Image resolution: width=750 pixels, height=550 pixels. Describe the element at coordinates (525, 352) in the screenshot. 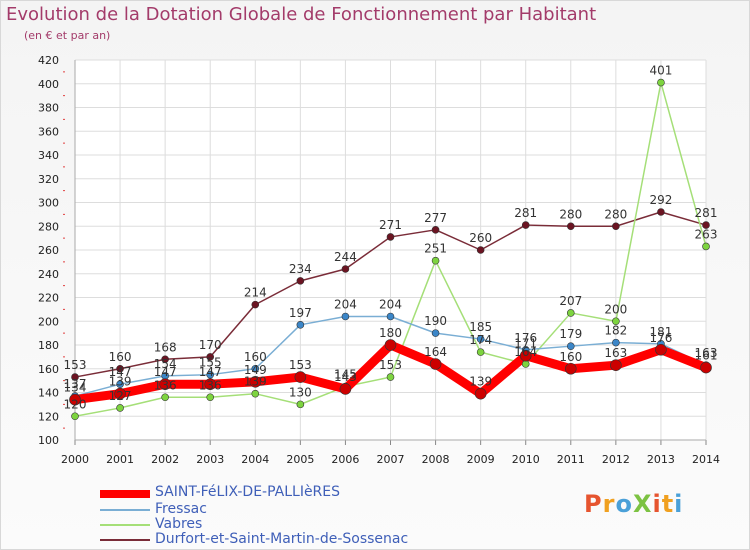

I see `data-label-2: 164` at that location.